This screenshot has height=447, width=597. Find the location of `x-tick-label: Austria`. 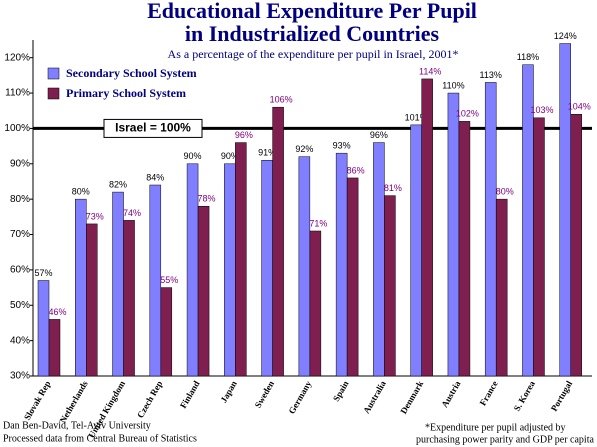

x-tick-label: Austria is located at coordinates (450, 394).